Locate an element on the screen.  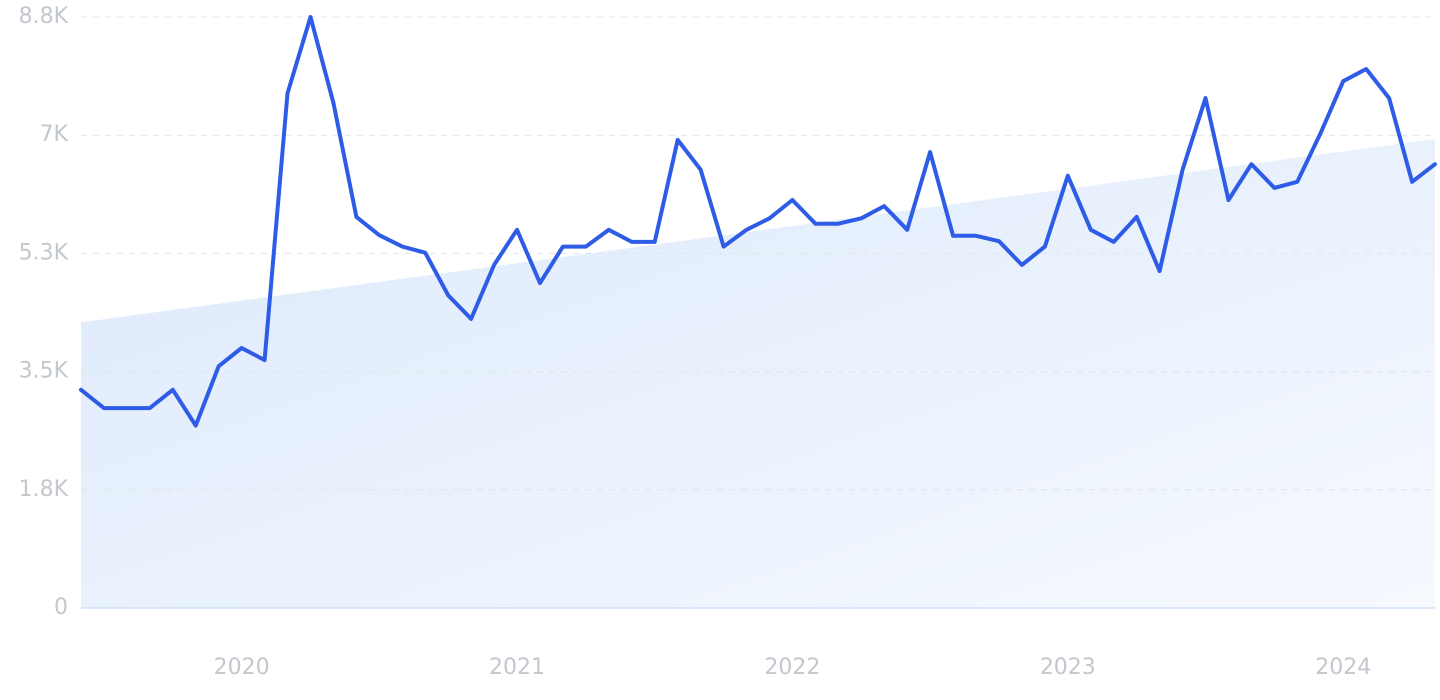
y-tick-label: 8.8K is located at coordinates (44, 16).